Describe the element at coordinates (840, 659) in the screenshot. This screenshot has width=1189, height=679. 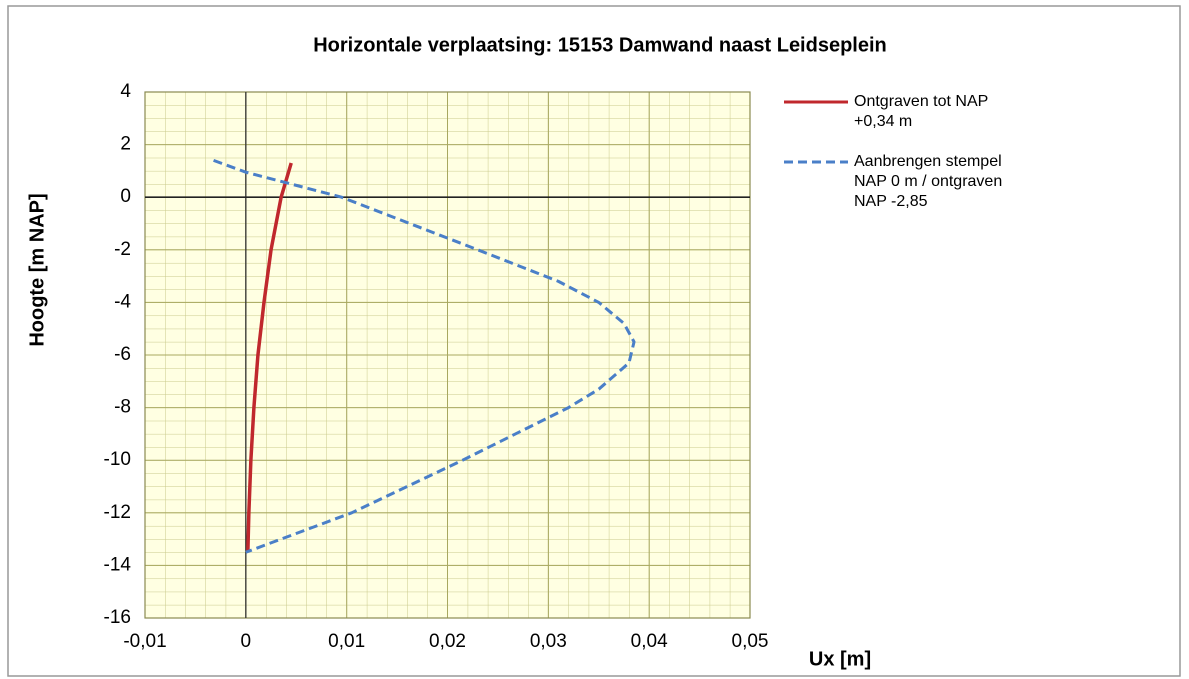
I see `x-axis-label: Ux [m]` at that location.